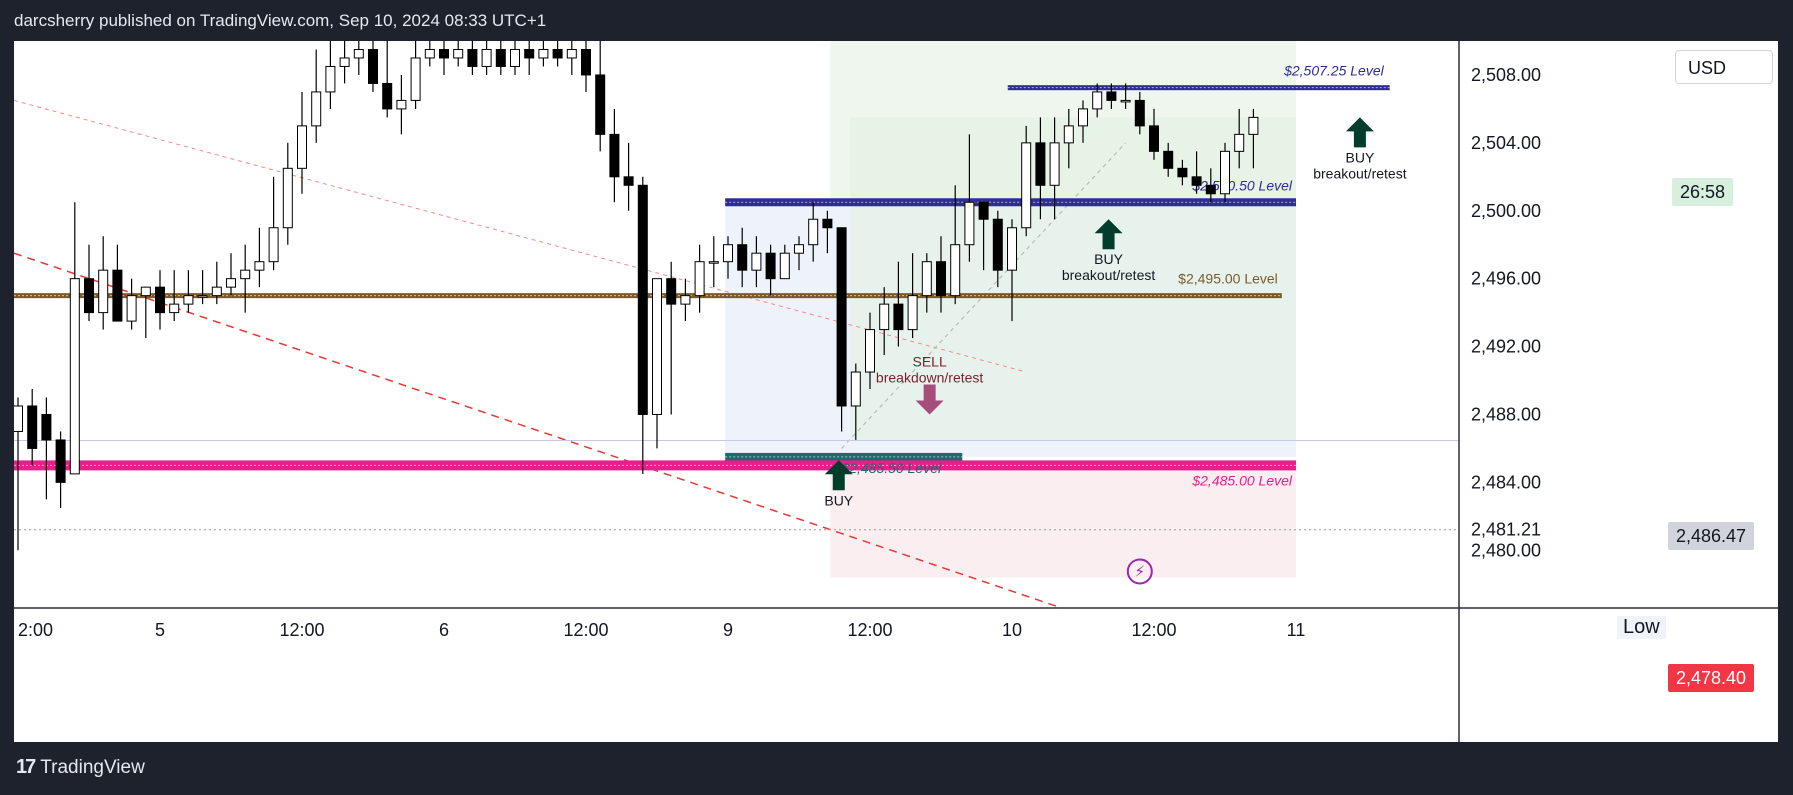  I want to click on y-tick-label: 2,484.00, so click(1506, 482).